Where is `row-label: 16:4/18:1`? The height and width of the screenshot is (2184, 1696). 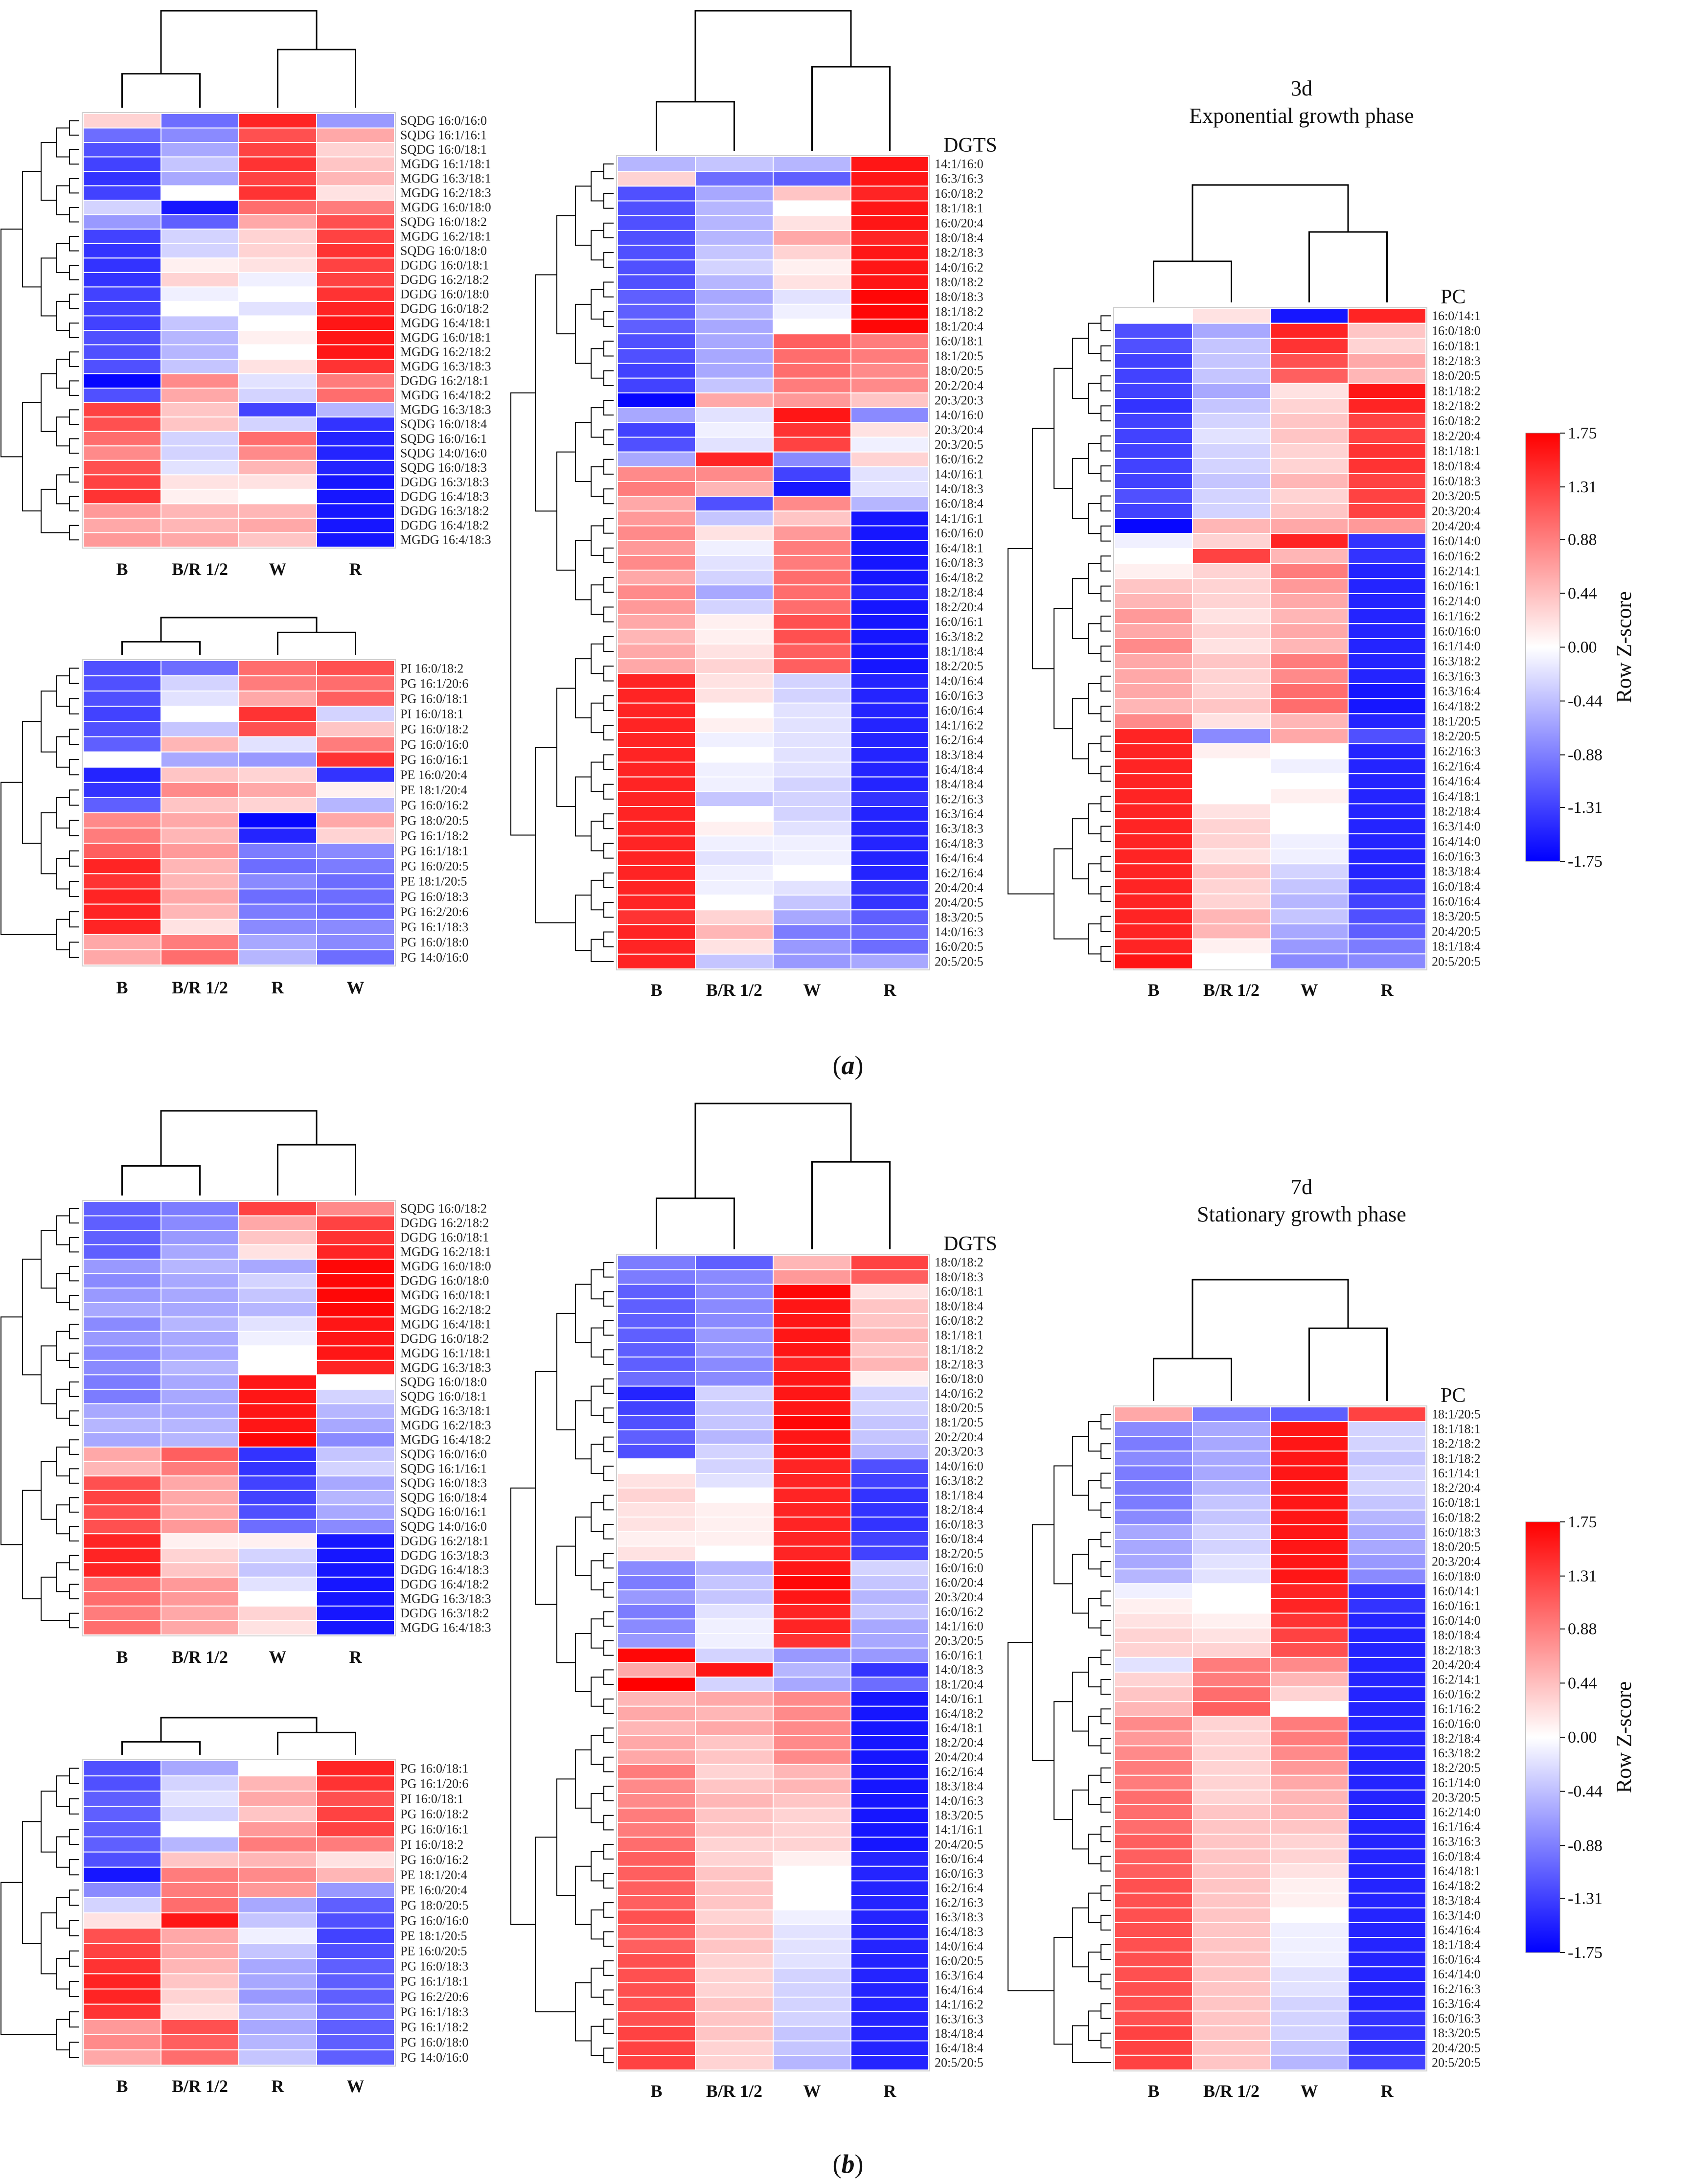
row-label: 16:4/18:1 is located at coordinates (959, 548).